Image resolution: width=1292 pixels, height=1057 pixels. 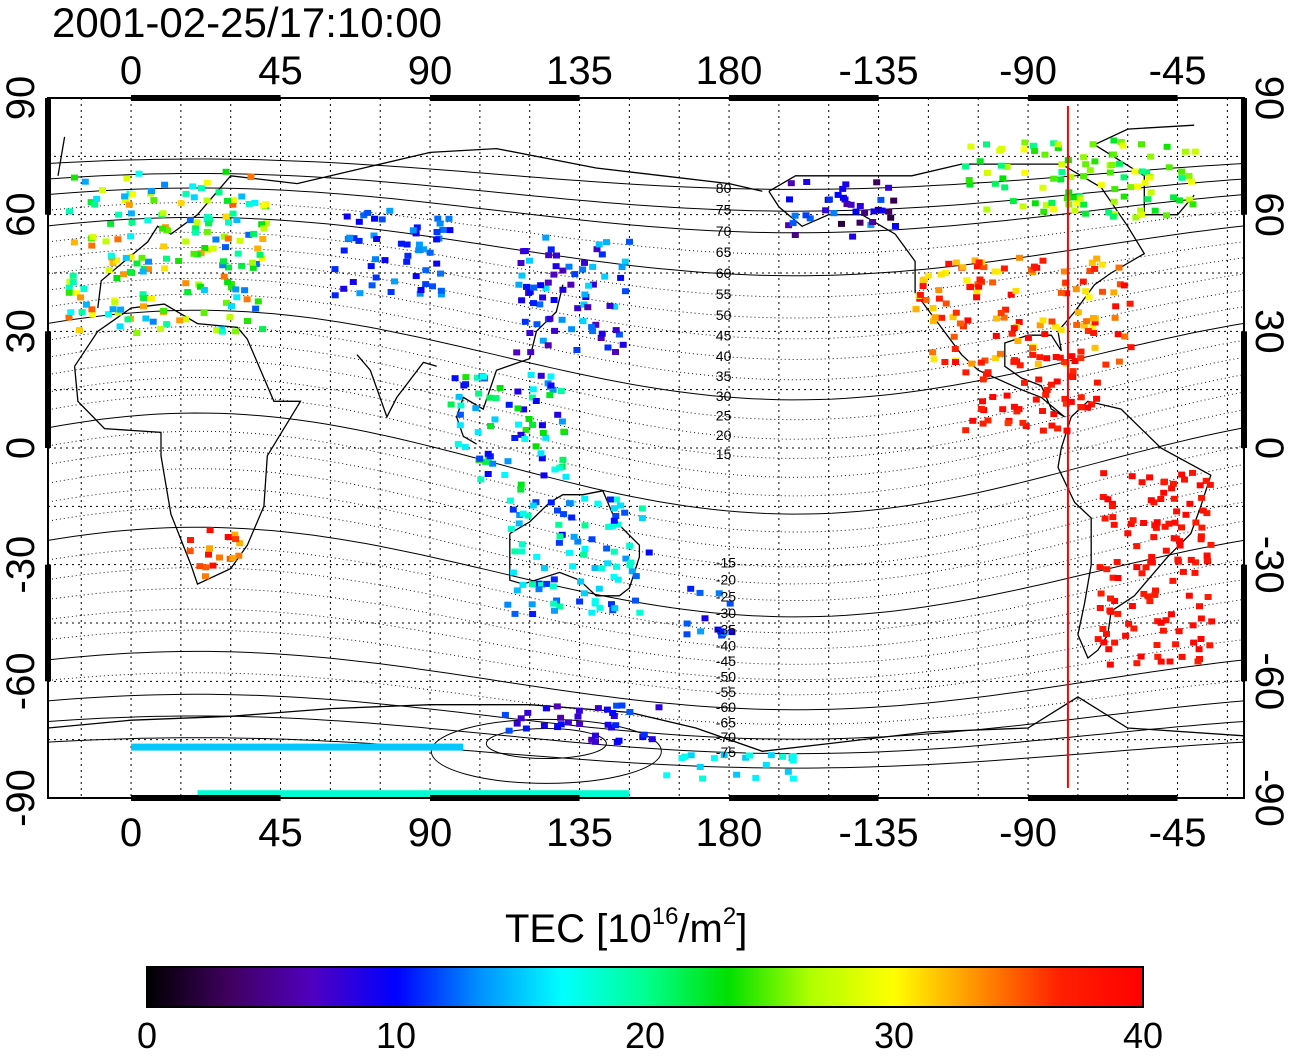 I want to click on left-axis-label: 90, so click(x=21, y=98).